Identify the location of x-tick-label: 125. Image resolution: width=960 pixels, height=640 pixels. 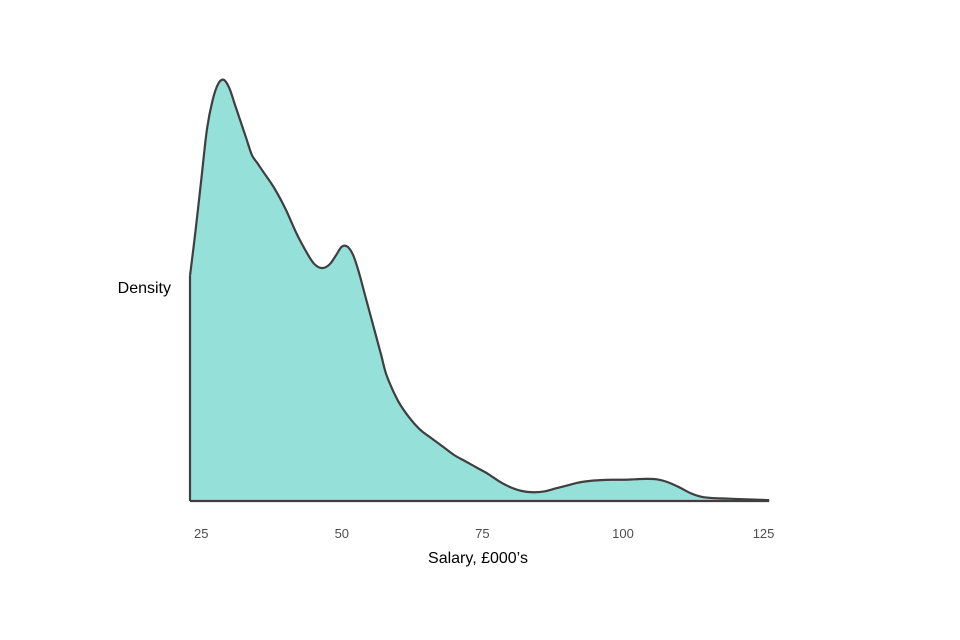
(764, 533).